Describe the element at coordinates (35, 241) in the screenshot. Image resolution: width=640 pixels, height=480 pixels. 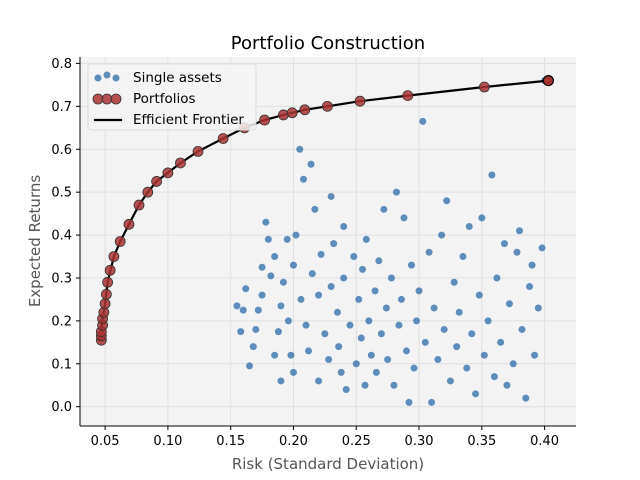
I see `y-axis-label: Expected Returns` at that location.